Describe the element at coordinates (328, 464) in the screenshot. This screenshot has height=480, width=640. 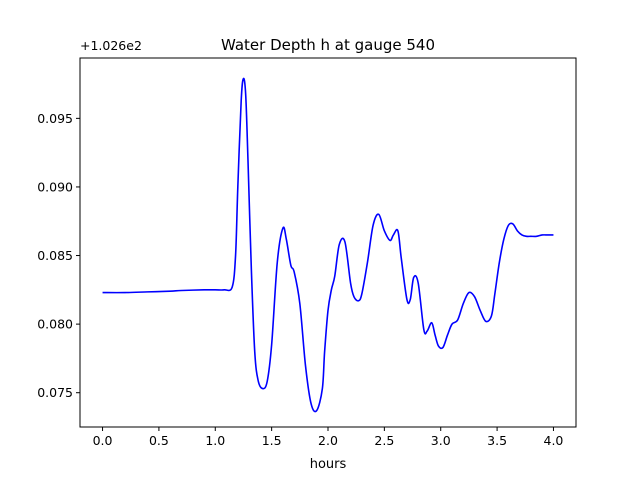
I see `x-axis-label: hours` at that location.